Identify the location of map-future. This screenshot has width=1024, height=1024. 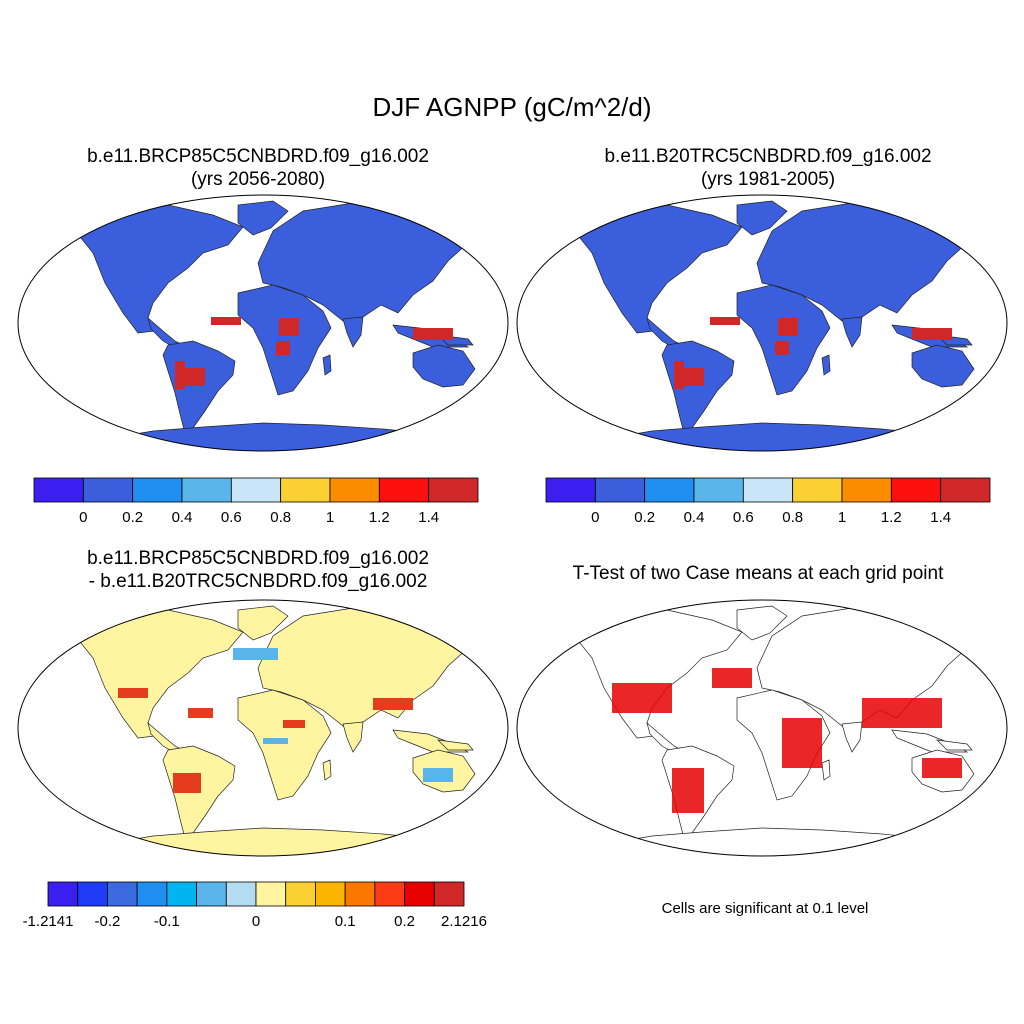
(284, 325).